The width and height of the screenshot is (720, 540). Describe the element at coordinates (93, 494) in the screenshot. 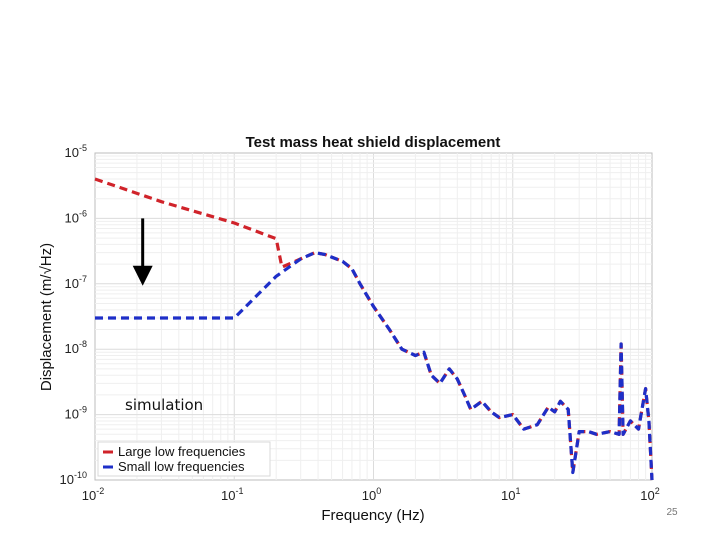

I see `x-tick-label: 10⁻²` at that location.